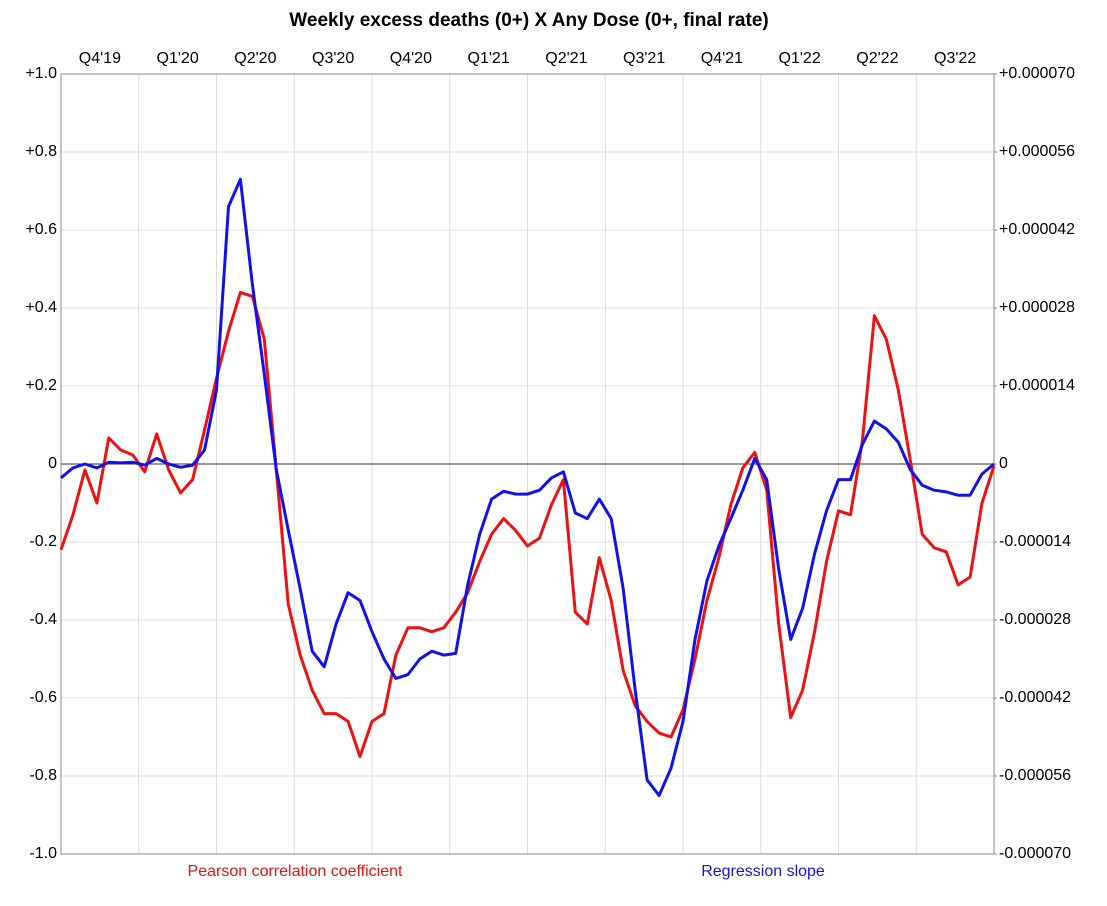 The height and width of the screenshot is (906, 1107). I want to click on y2-tick-label: +0.000056, so click(1037, 151).